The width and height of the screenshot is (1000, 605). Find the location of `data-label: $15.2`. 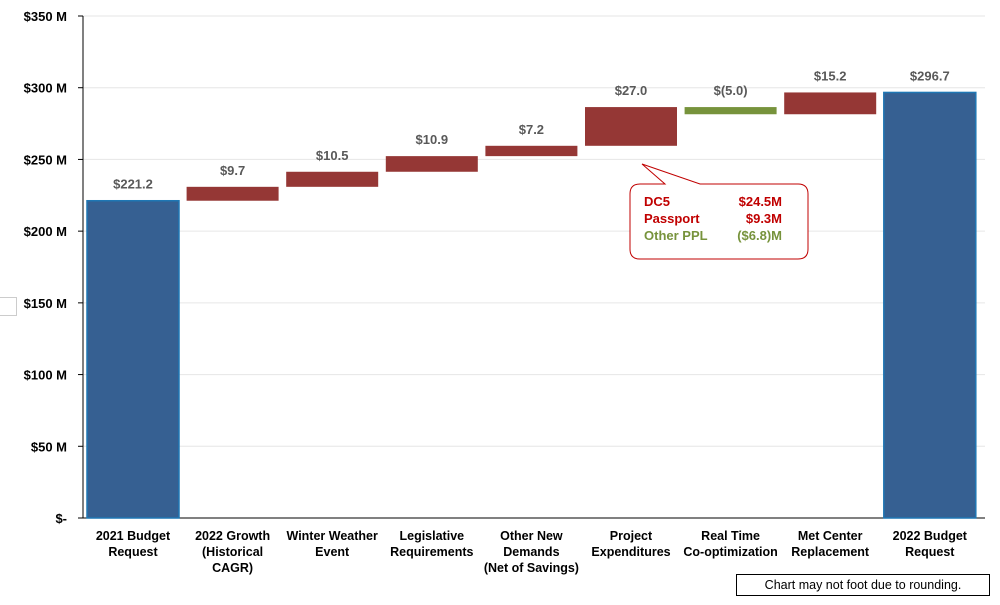

data-label: $15.2 is located at coordinates (830, 75).